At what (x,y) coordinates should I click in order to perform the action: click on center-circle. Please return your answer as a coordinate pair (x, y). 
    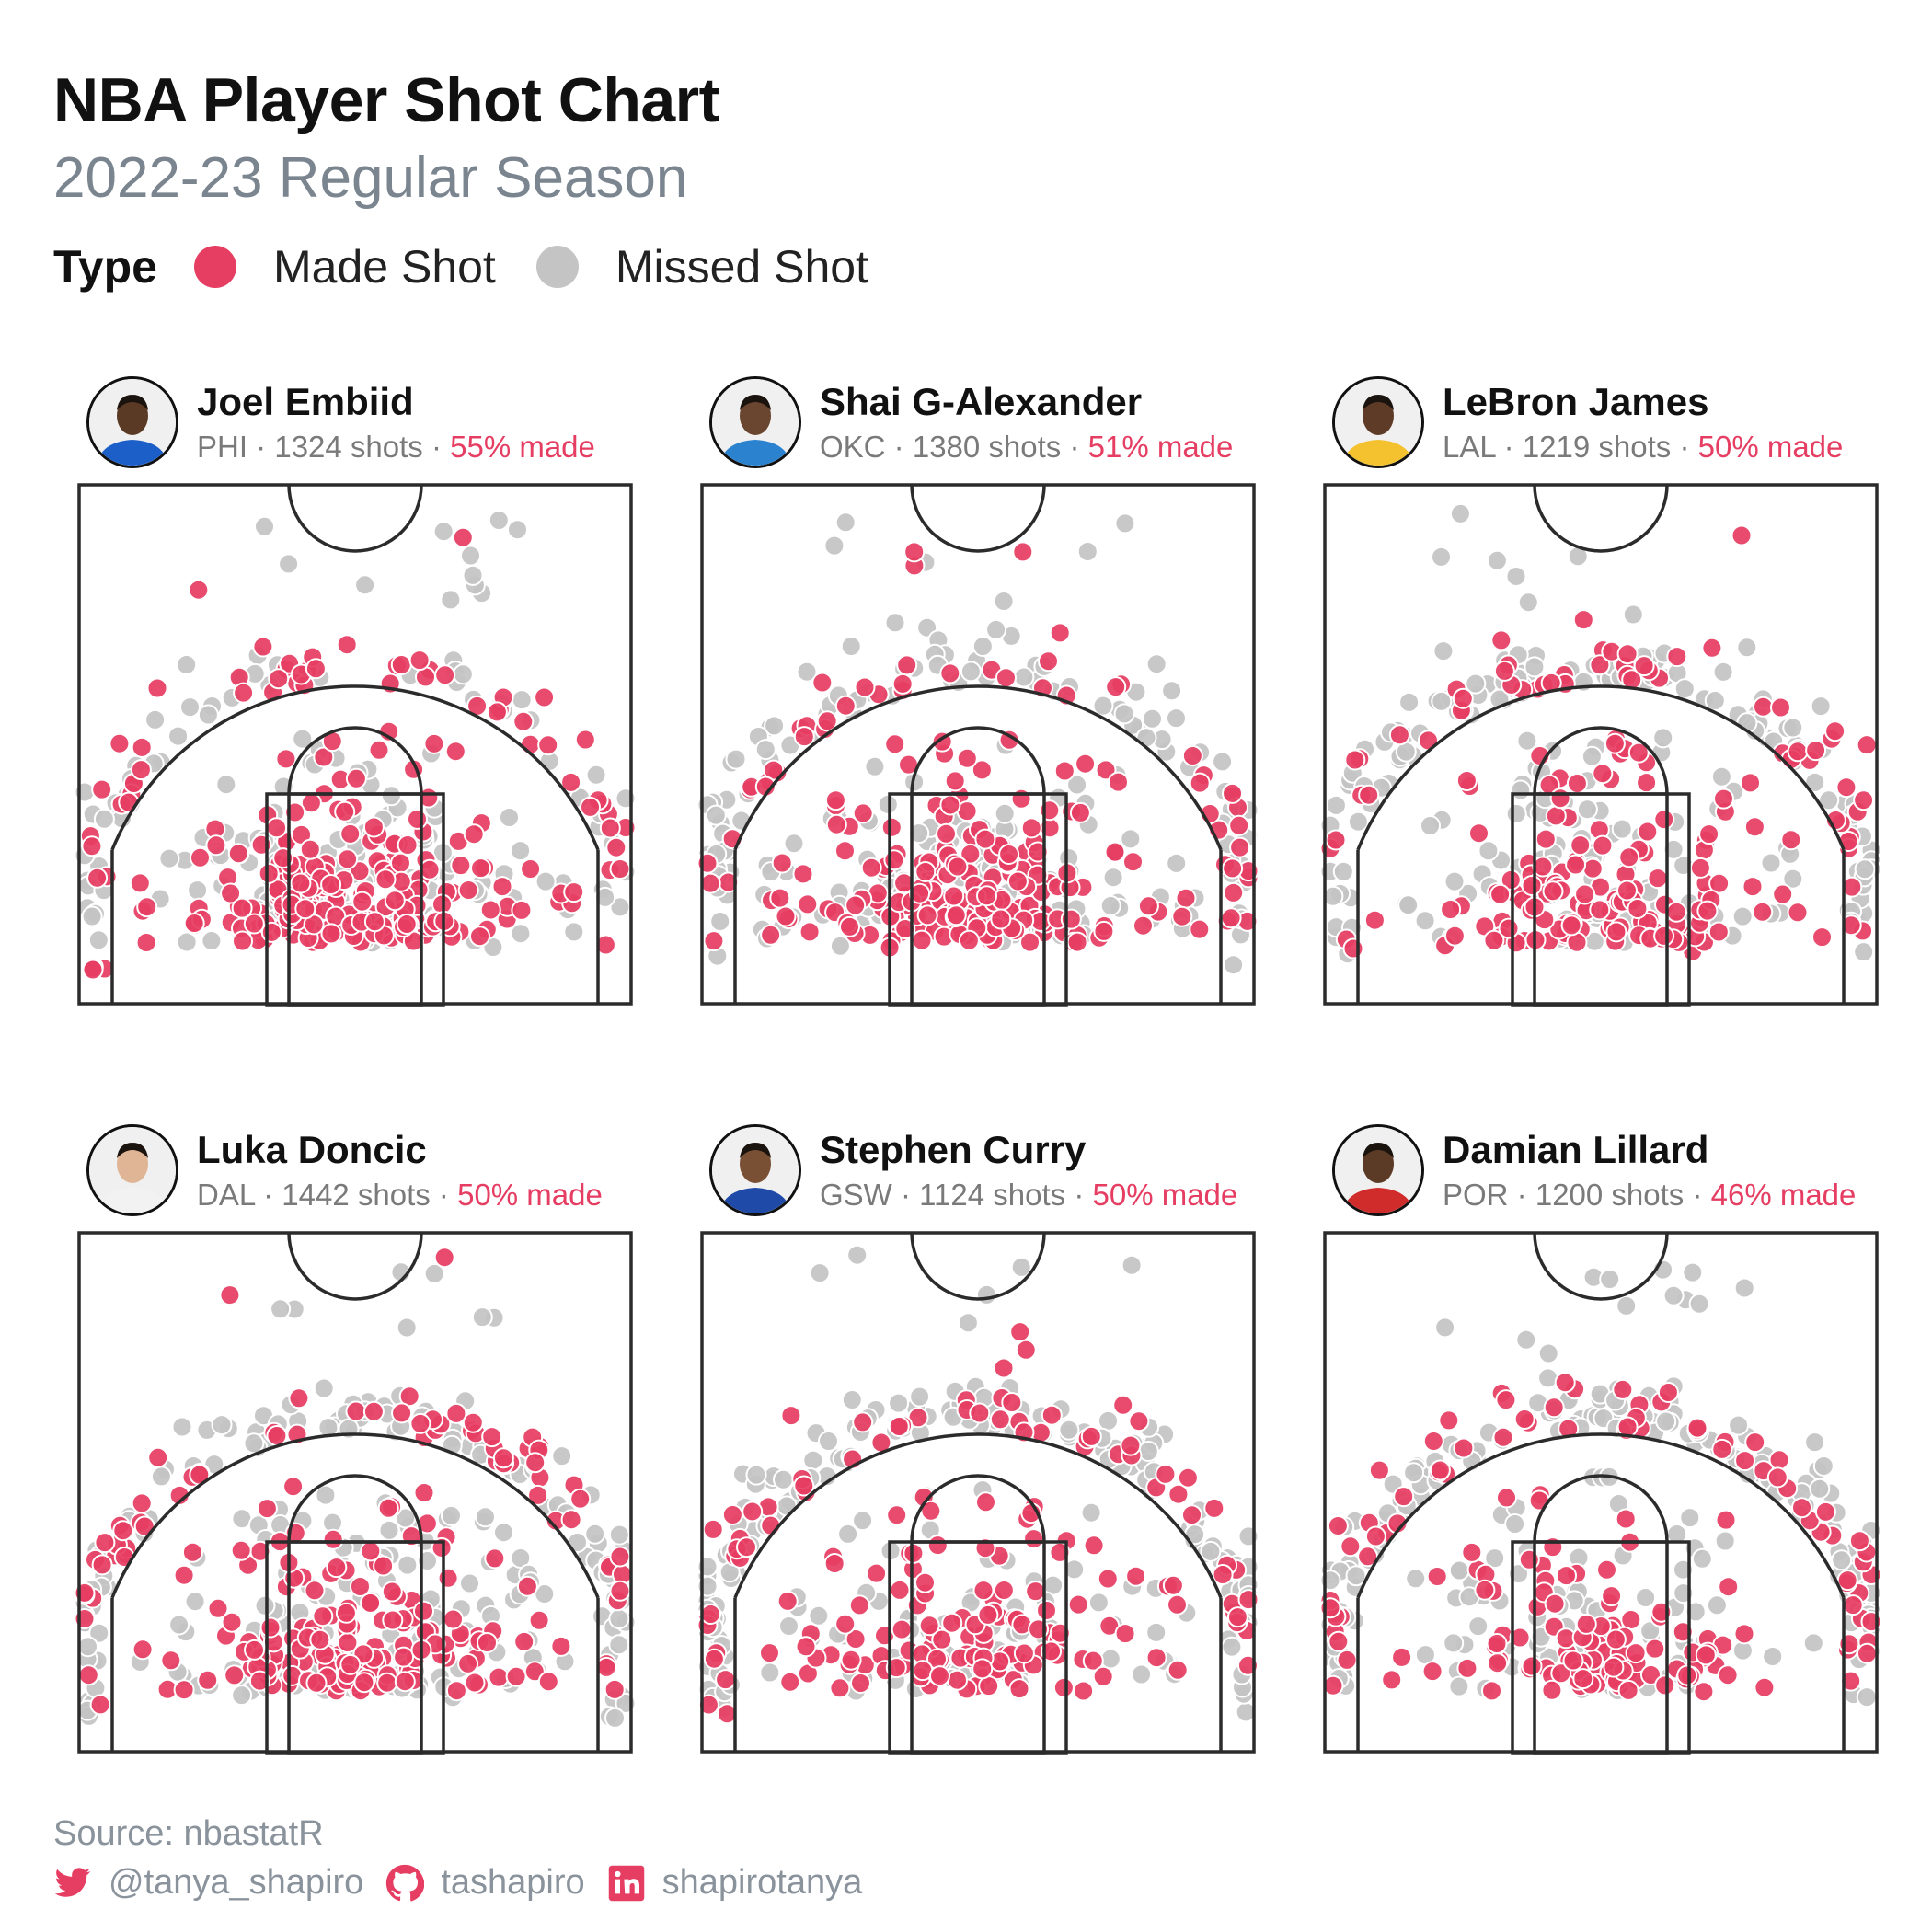
    Looking at the image, I should click on (355, 1266).